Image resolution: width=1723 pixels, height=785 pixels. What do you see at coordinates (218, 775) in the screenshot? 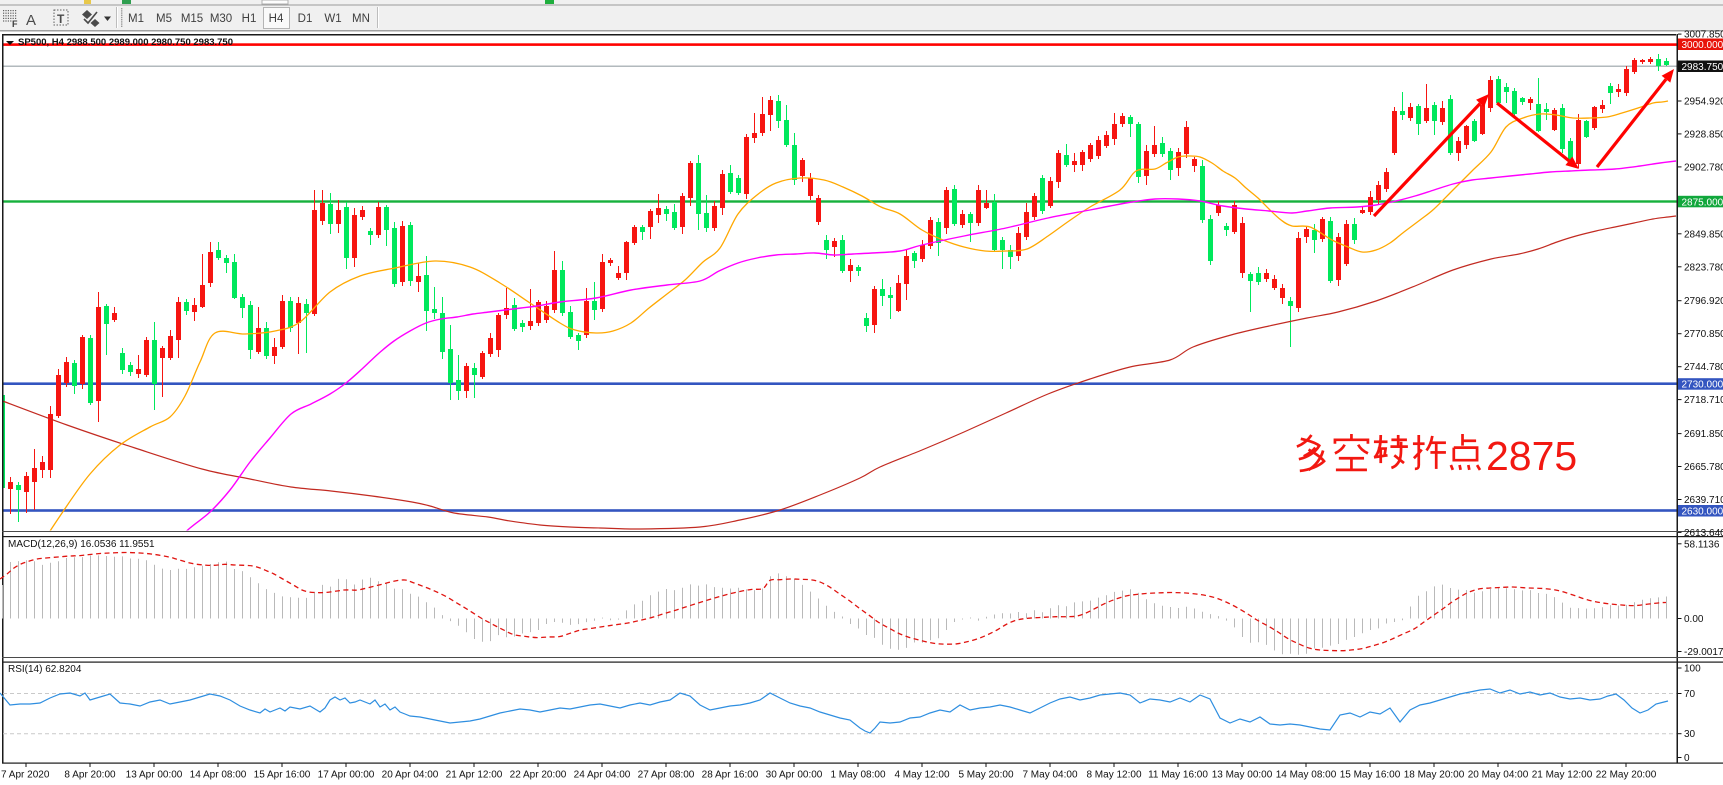
I see `svg-text: 14 Apr 08:00` at bounding box center [218, 775].